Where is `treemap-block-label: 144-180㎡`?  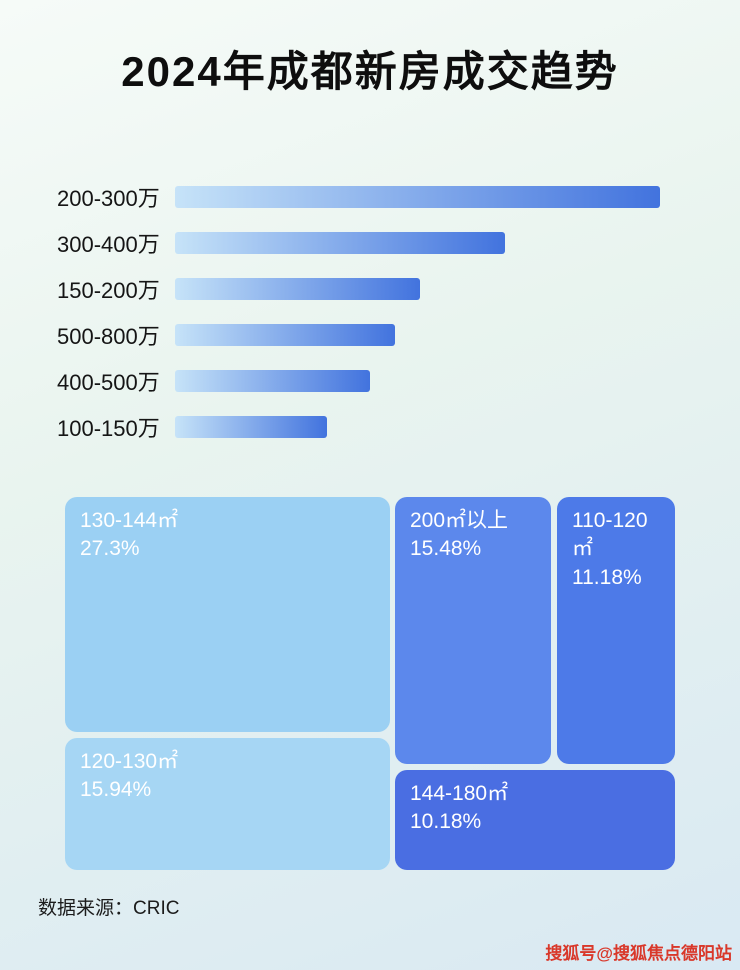
treemap-block-label: 144-180㎡ is located at coordinates (459, 793).